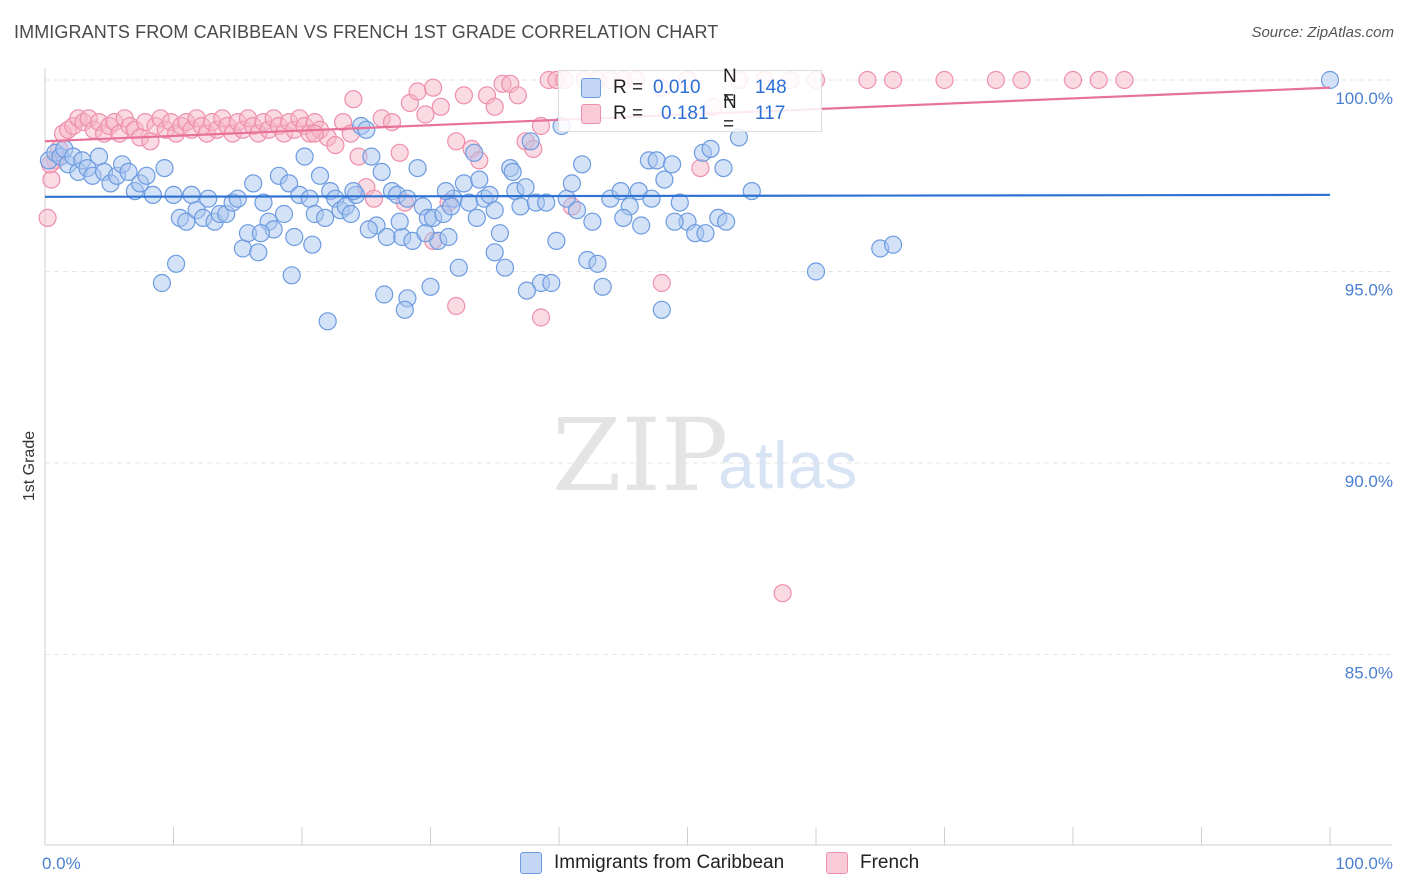  I want to click on legend-n-value: 148, so click(771, 87).